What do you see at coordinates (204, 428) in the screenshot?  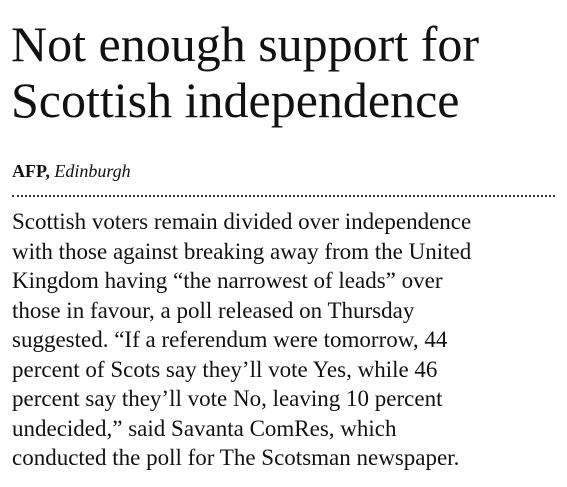 I see `body-line: undecided,” said Savanta ComRes, which` at bounding box center [204, 428].